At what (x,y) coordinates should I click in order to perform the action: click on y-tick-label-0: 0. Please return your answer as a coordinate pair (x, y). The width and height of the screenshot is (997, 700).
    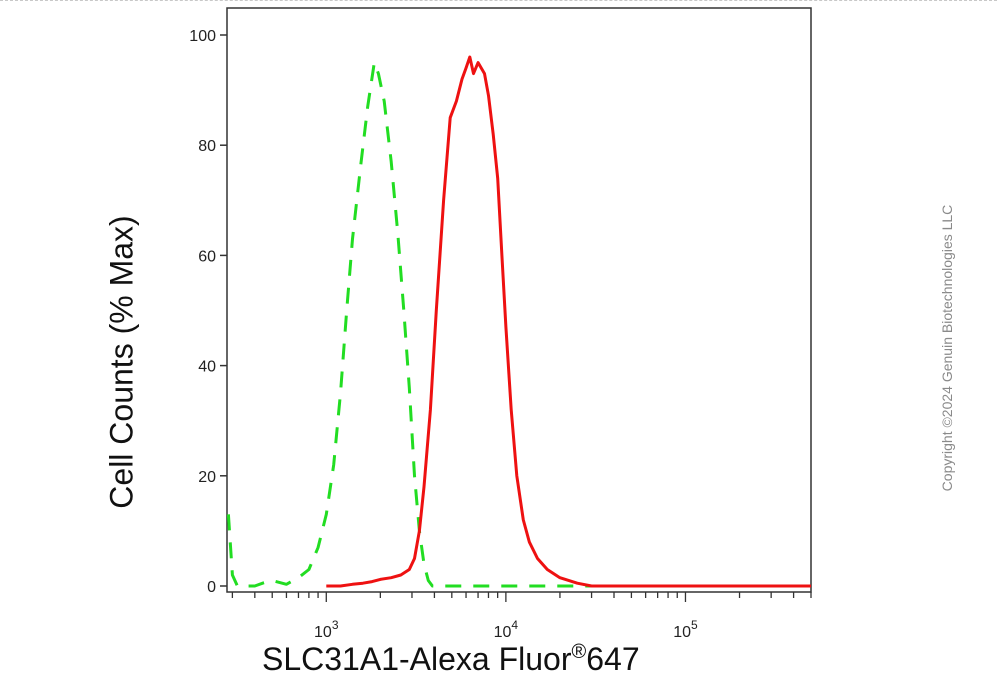
    Looking at the image, I should click on (211, 587).